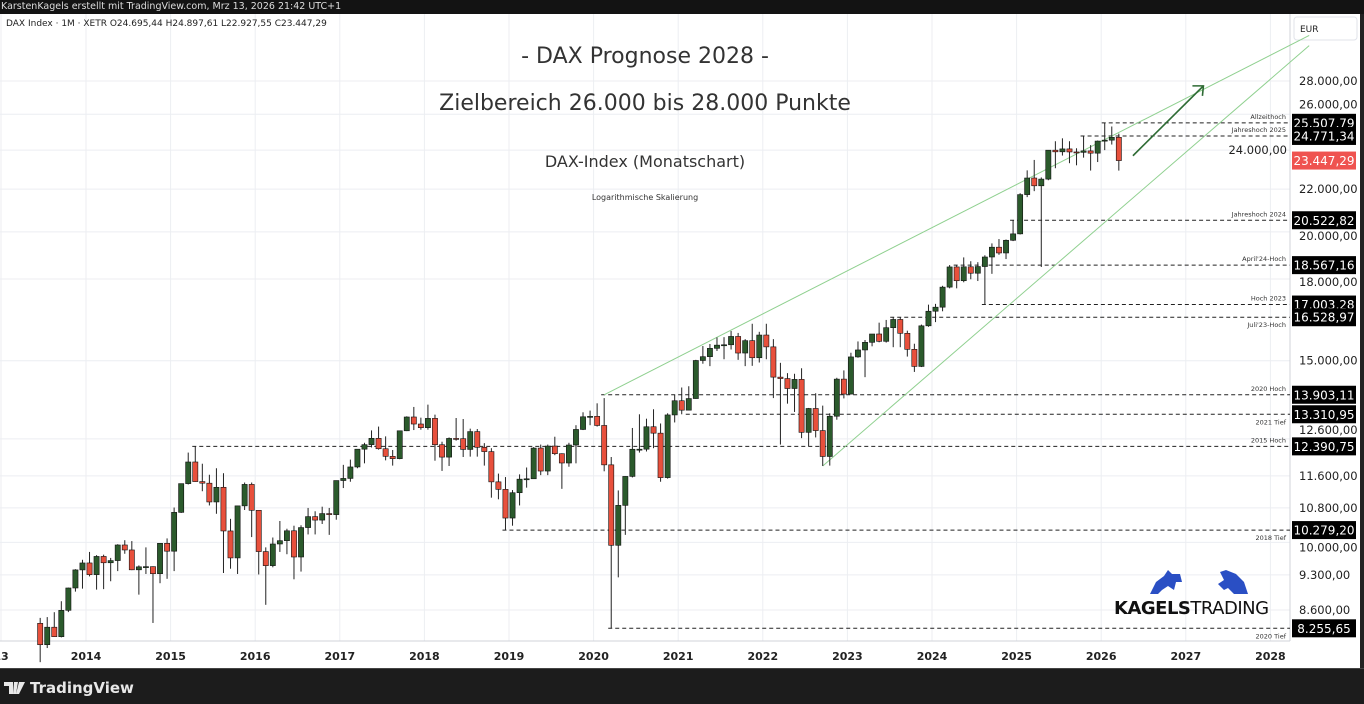 This screenshot has height=704, width=1364. I want to click on currency-label: EUR, so click(1309, 30).